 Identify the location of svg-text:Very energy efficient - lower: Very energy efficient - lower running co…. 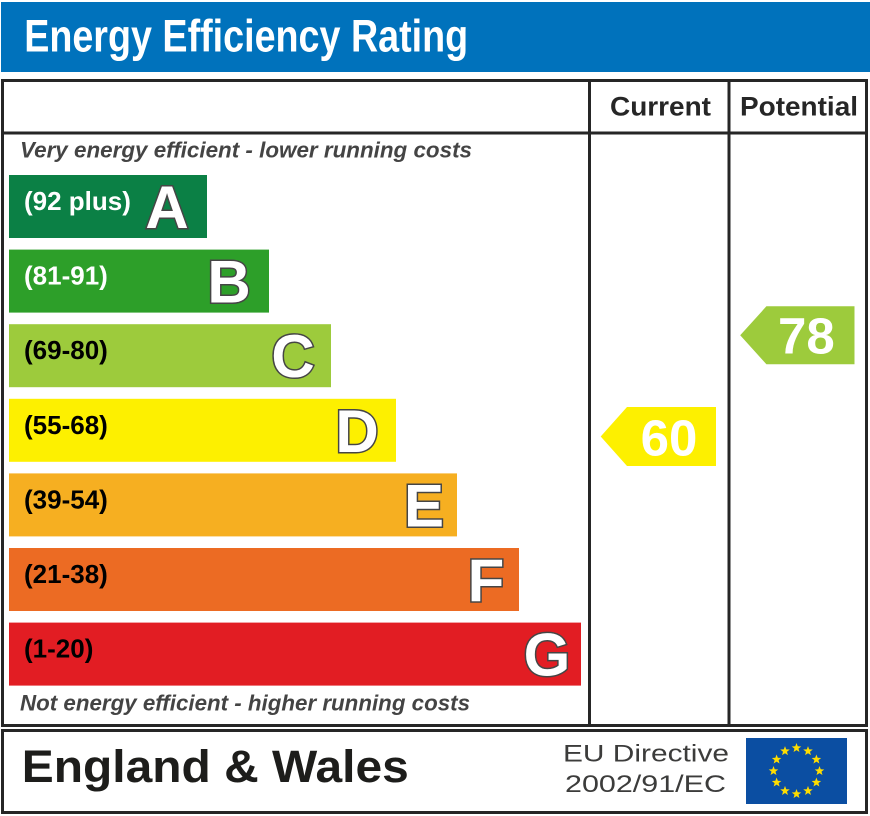
(246, 150).